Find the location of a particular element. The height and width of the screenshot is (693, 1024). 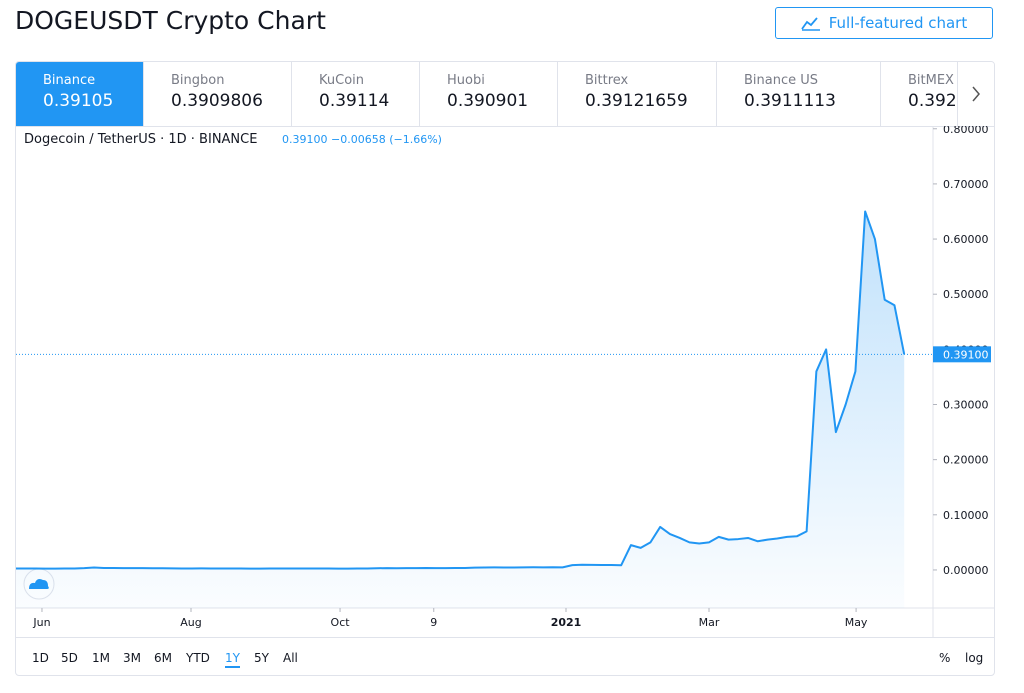

scale-option: % is located at coordinates (945, 658).